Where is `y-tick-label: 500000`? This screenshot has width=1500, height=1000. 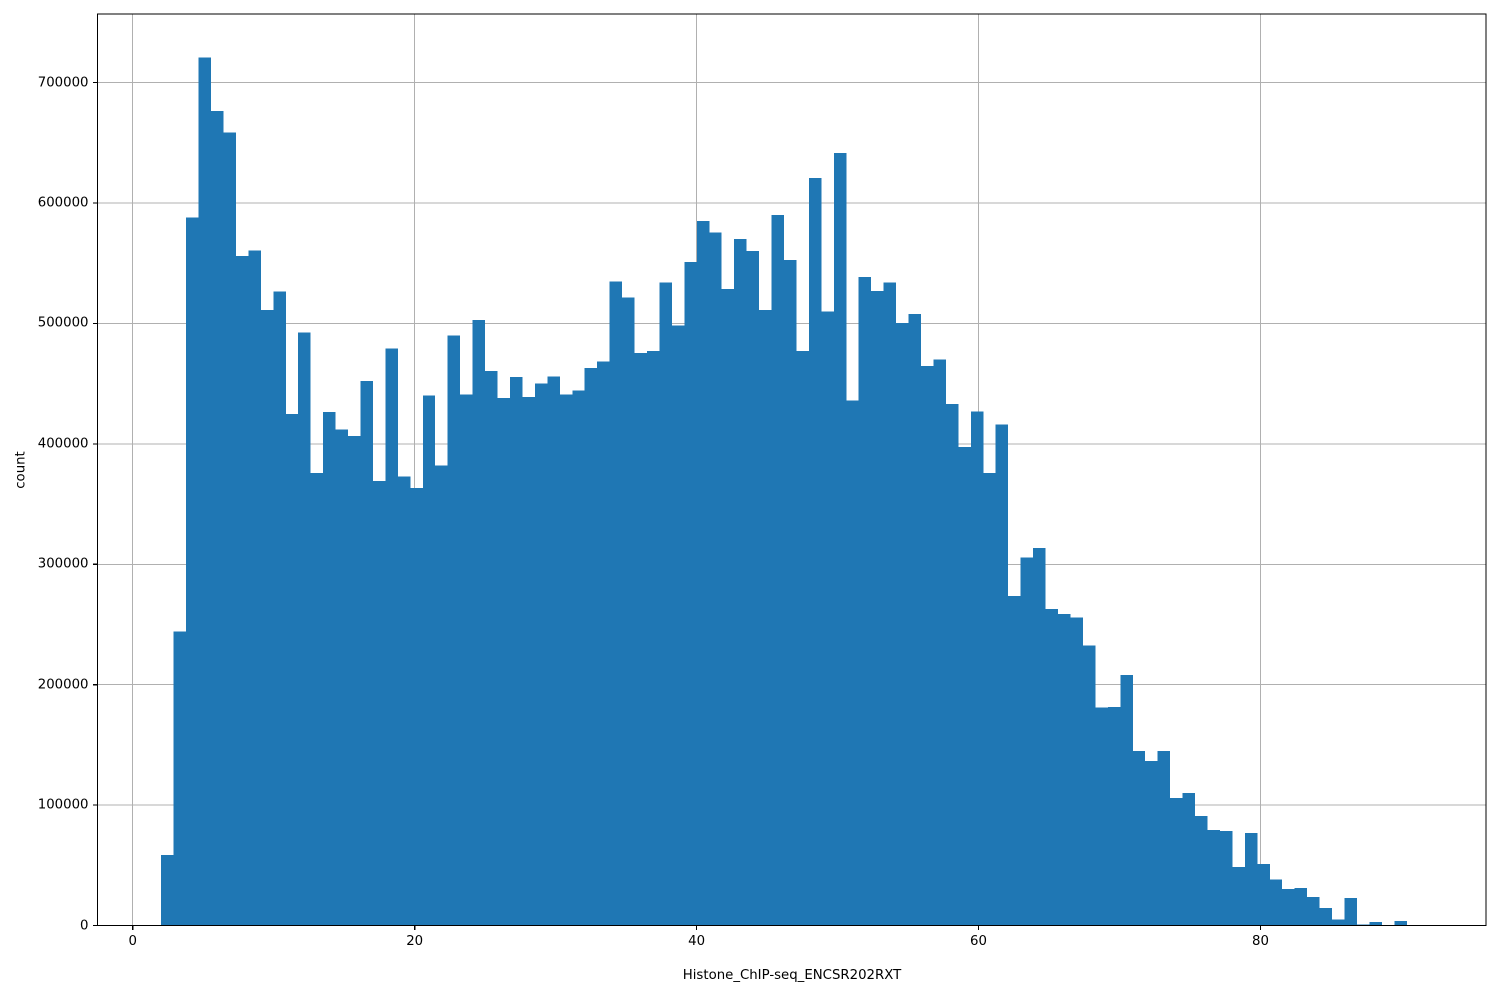
y-tick-label: 500000 is located at coordinates (63, 323).